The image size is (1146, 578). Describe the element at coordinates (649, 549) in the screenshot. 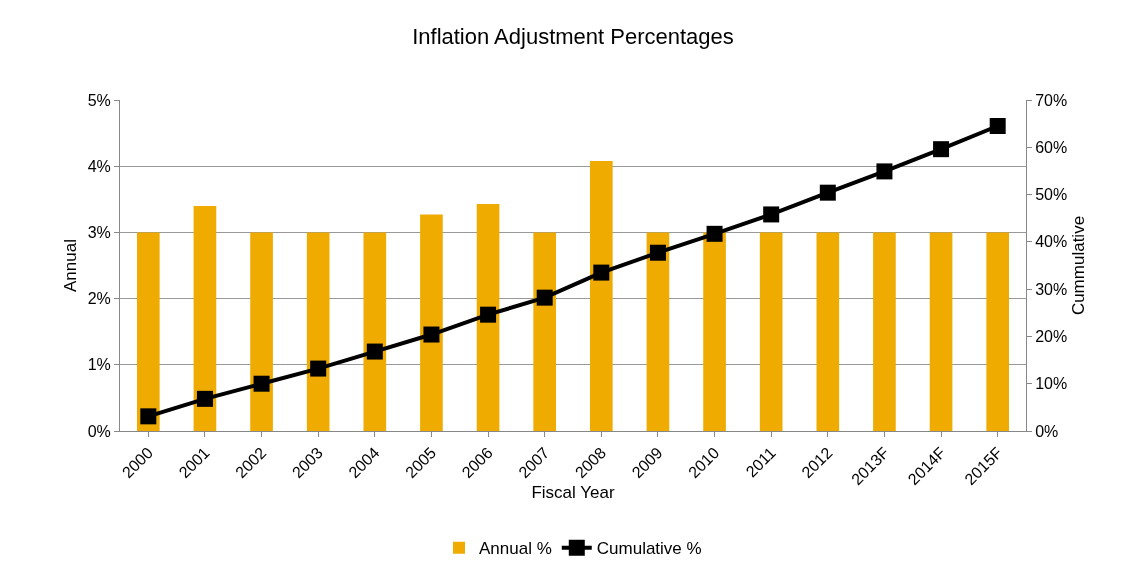

I see `legend-label: Cumulative %` at that location.